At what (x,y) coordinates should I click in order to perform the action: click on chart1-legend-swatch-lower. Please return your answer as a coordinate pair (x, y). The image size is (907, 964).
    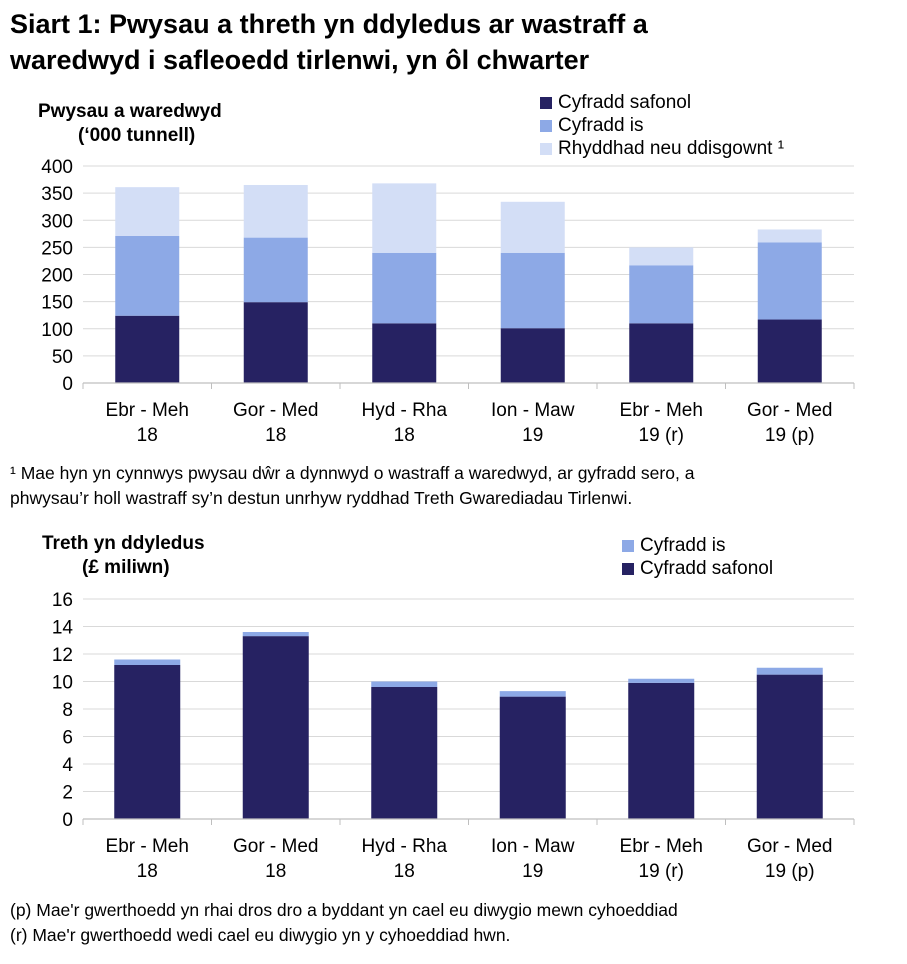
    Looking at the image, I should click on (546, 125).